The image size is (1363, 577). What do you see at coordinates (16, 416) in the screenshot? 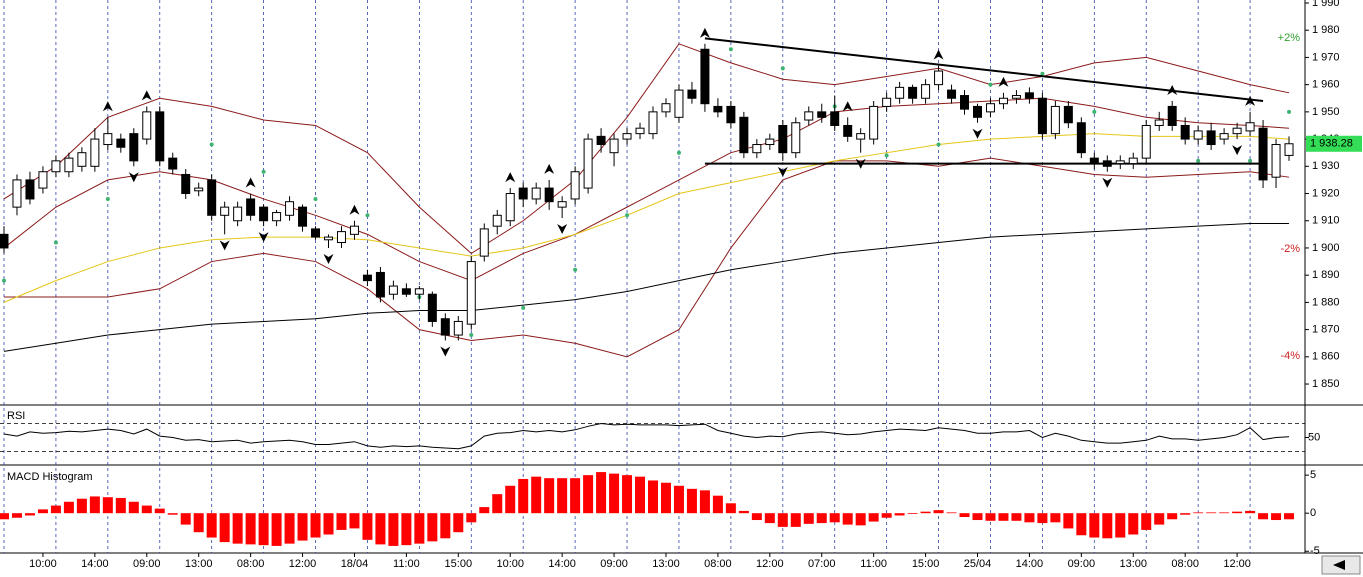
I see `rsi-title: RSI` at bounding box center [16, 416].